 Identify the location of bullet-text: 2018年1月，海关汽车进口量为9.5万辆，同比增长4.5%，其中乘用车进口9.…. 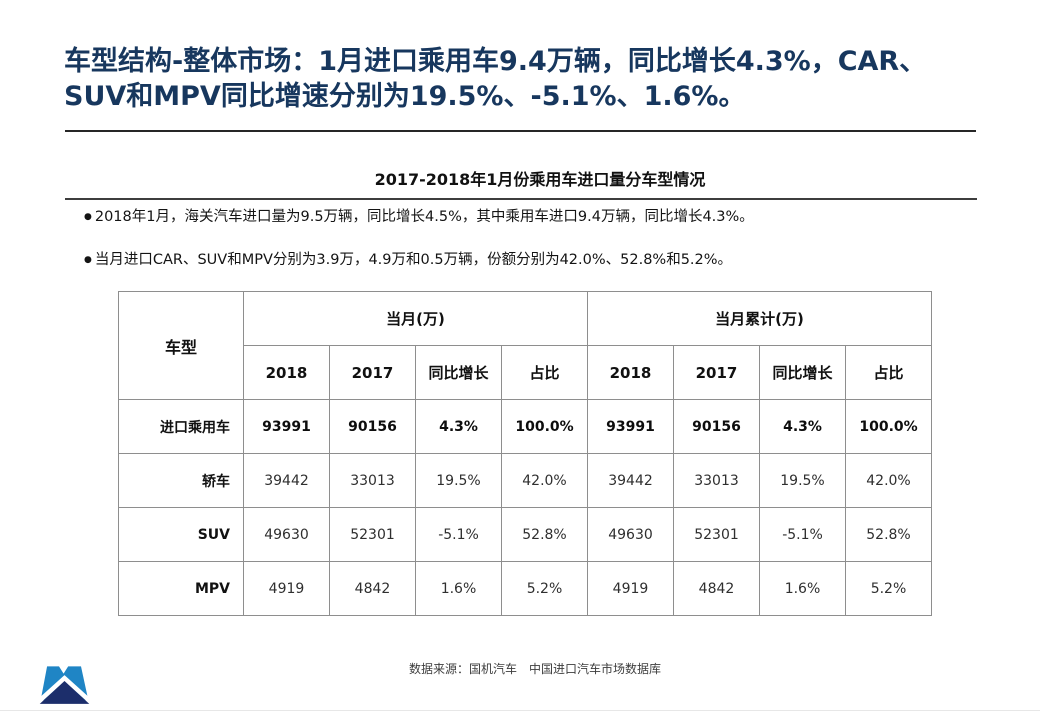
(424, 217).